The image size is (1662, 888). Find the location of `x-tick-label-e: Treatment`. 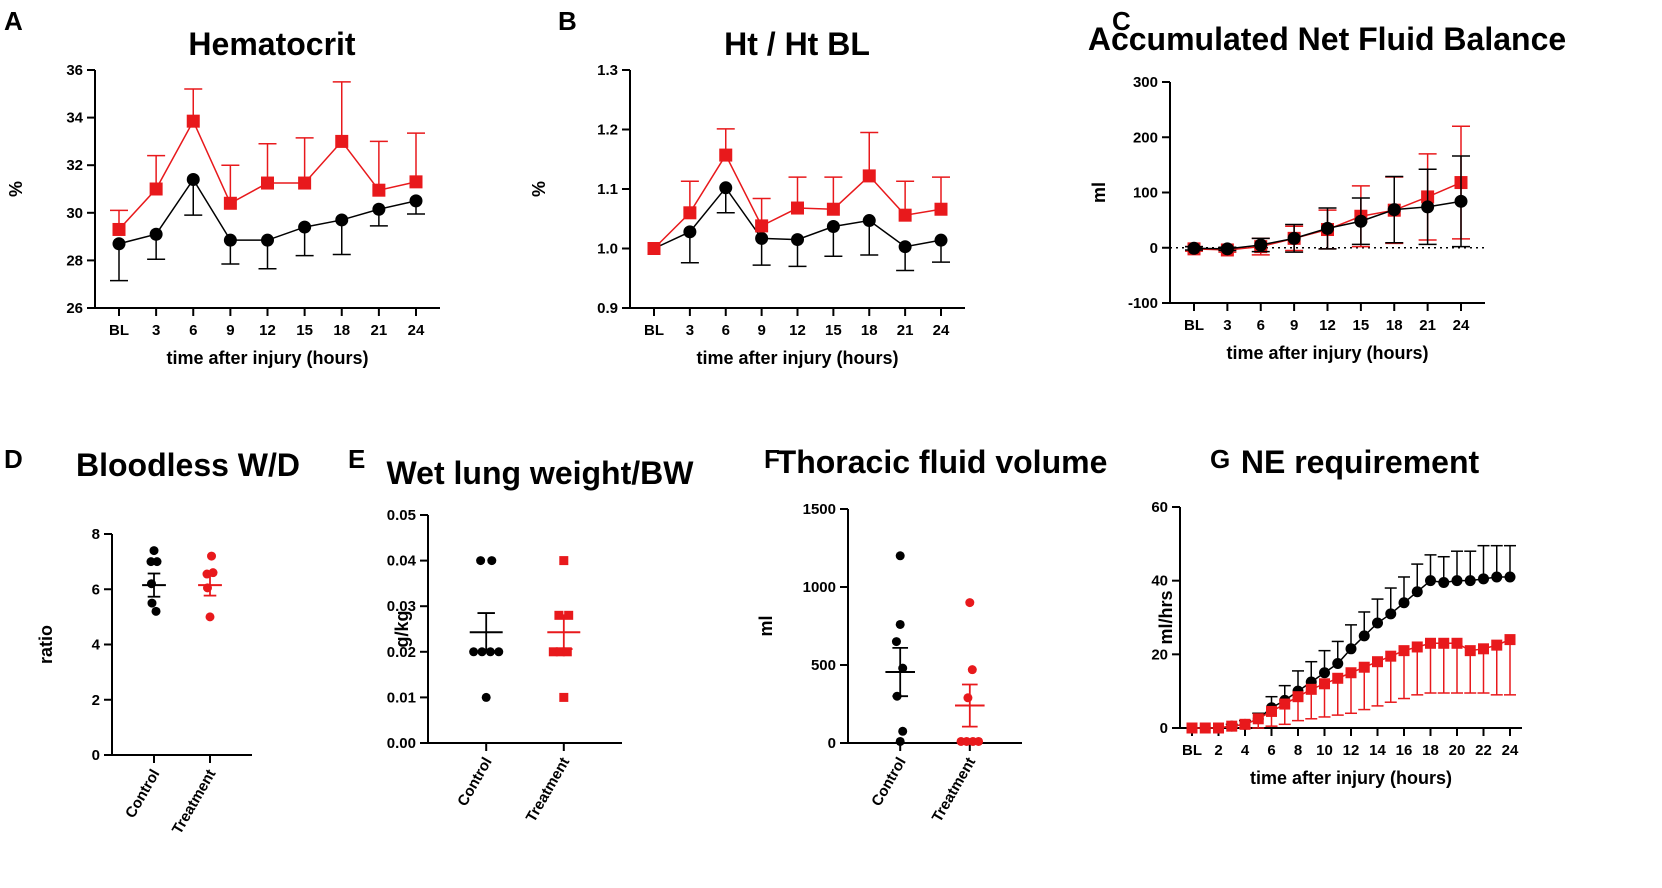

x-tick-label-e: Treatment is located at coordinates (548, 790).